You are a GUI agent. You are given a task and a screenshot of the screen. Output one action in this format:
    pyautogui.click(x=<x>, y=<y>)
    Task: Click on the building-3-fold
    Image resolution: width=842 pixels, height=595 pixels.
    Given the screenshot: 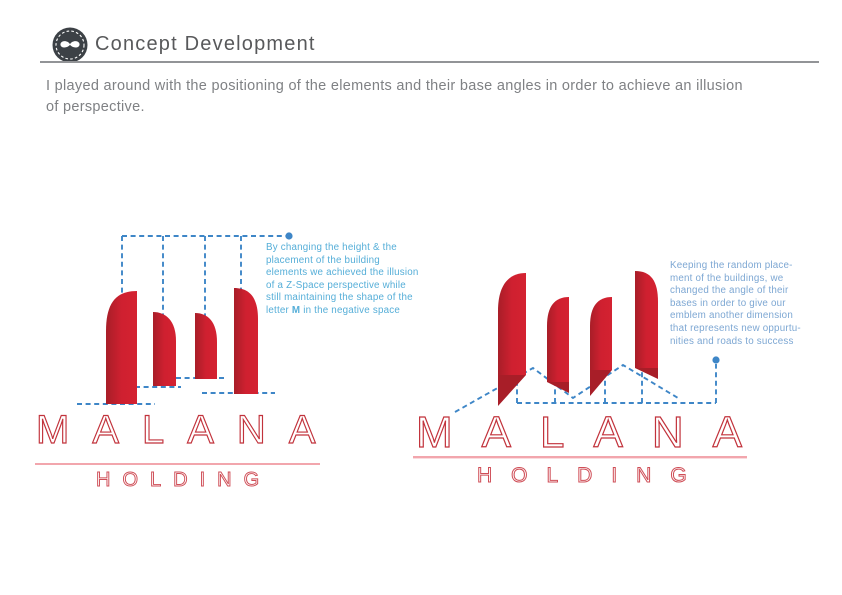 What is the action you would take?
    pyautogui.click(x=601, y=383)
    